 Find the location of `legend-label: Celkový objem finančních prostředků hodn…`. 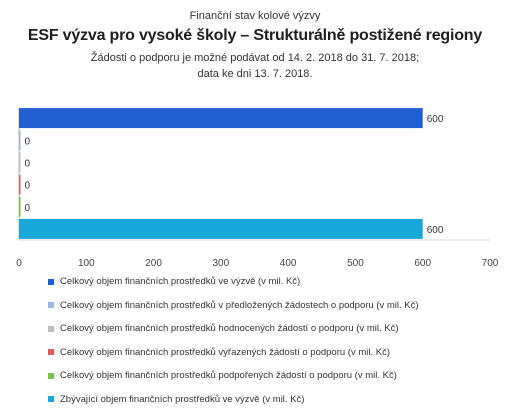

legend-label: Celkový objem finančních prostředků hodn… is located at coordinates (229, 329).